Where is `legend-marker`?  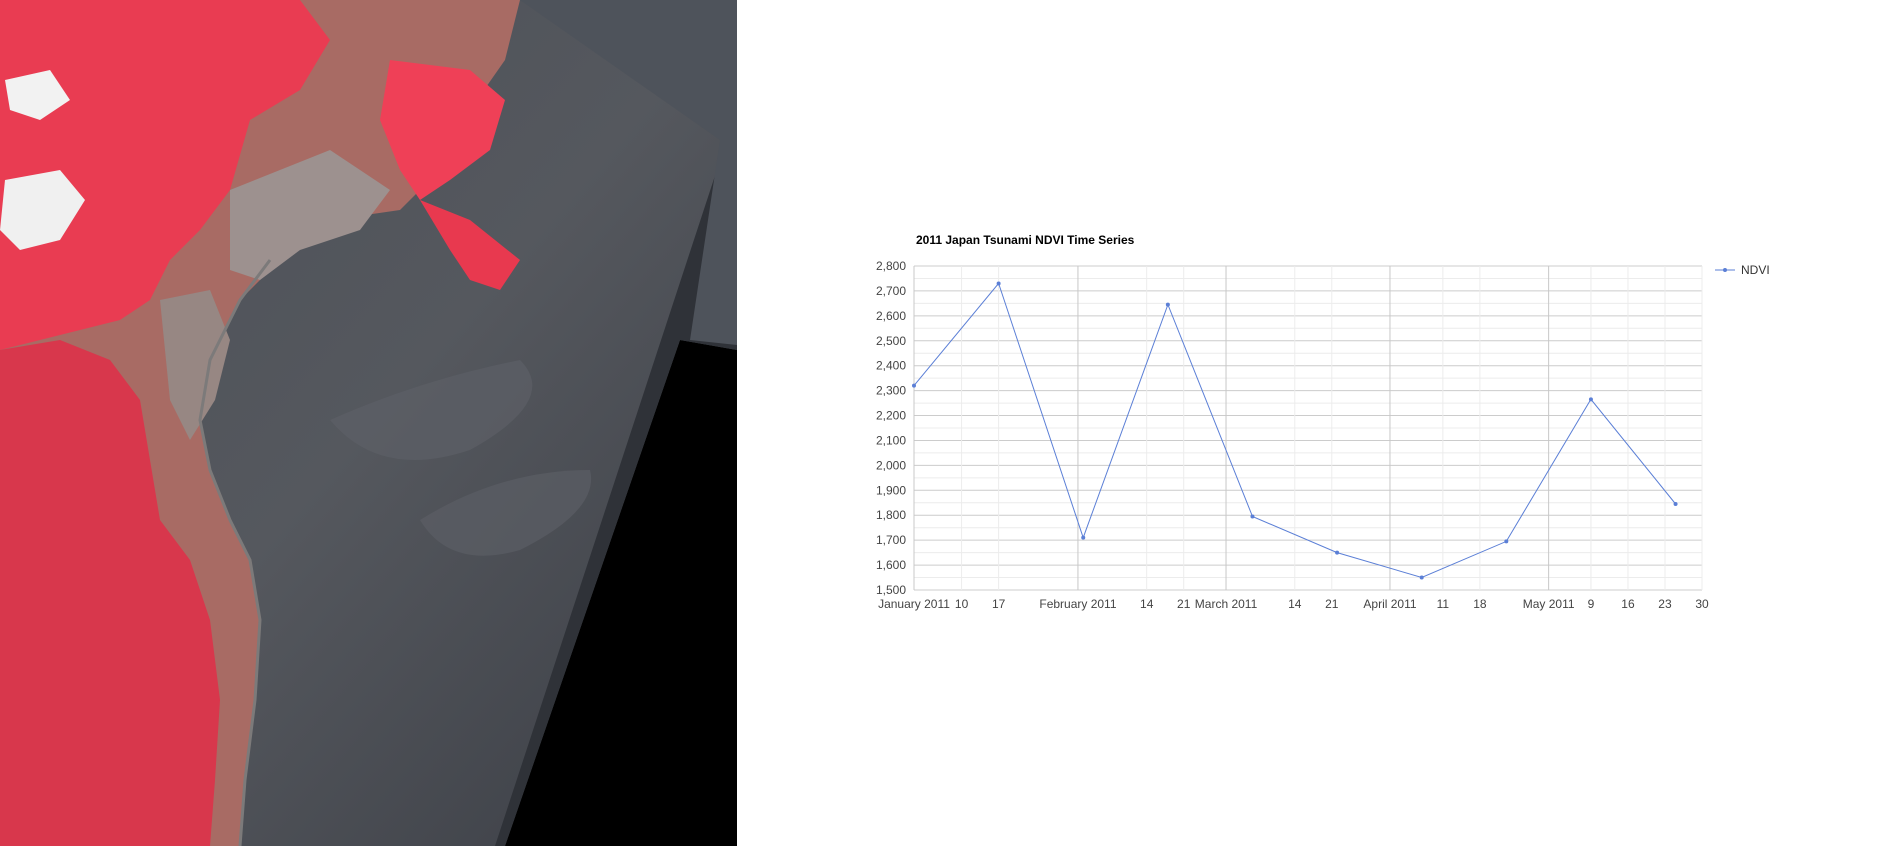
legend-marker is located at coordinates (1725, 270).